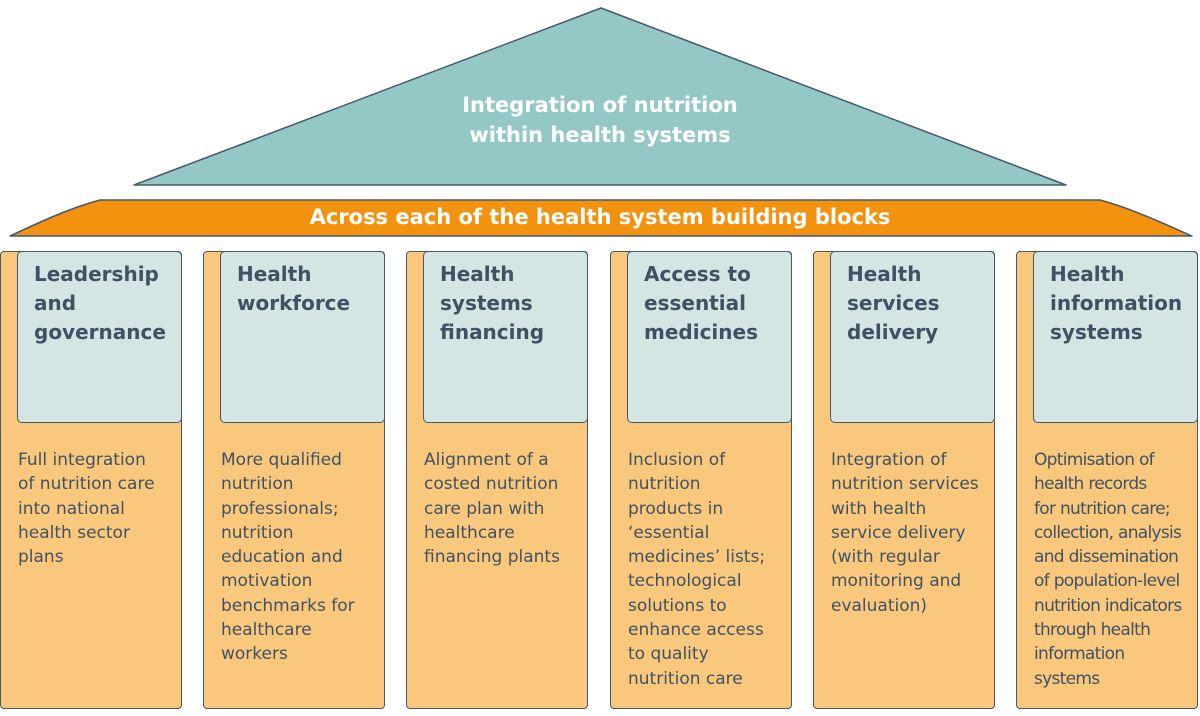 This screenshot has height=716, width=1200. Describe the element at coordinates (305, 289) in the screenshot. I see `pillar-title: Health workforce` at that location.